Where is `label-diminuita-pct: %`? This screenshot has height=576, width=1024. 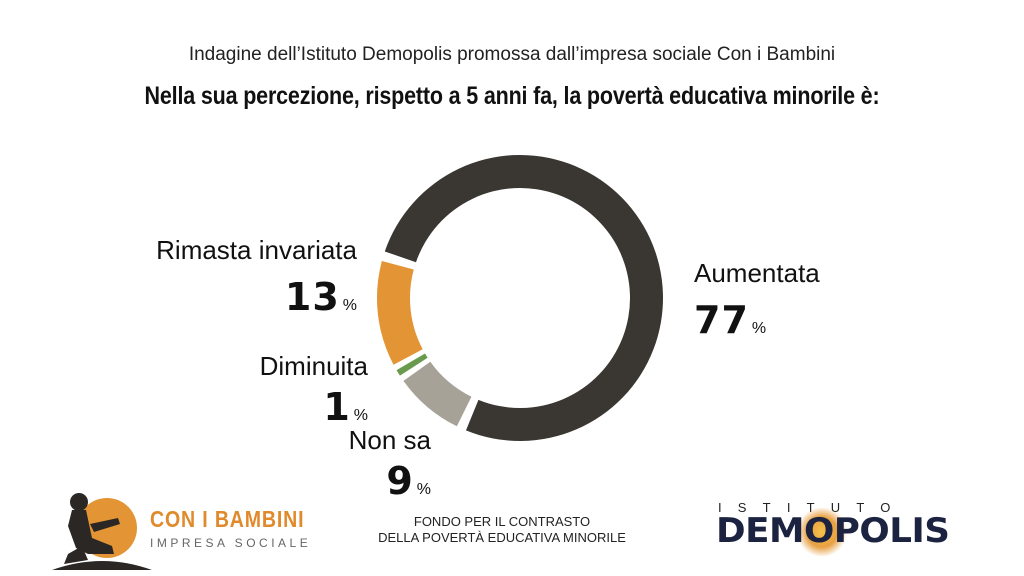 label-diminuita-pct: % is located at coordinates (360, 415).